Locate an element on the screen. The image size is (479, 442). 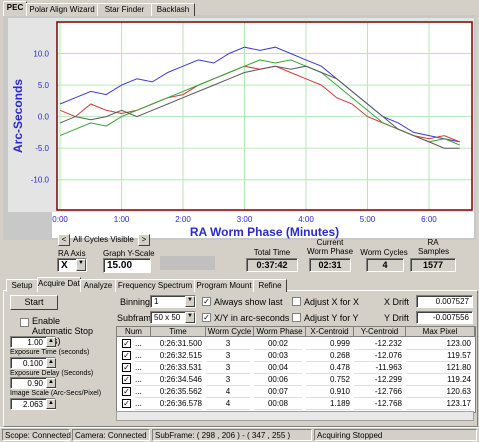
table-cell: -11.963 is located at coordinates (378, 368).